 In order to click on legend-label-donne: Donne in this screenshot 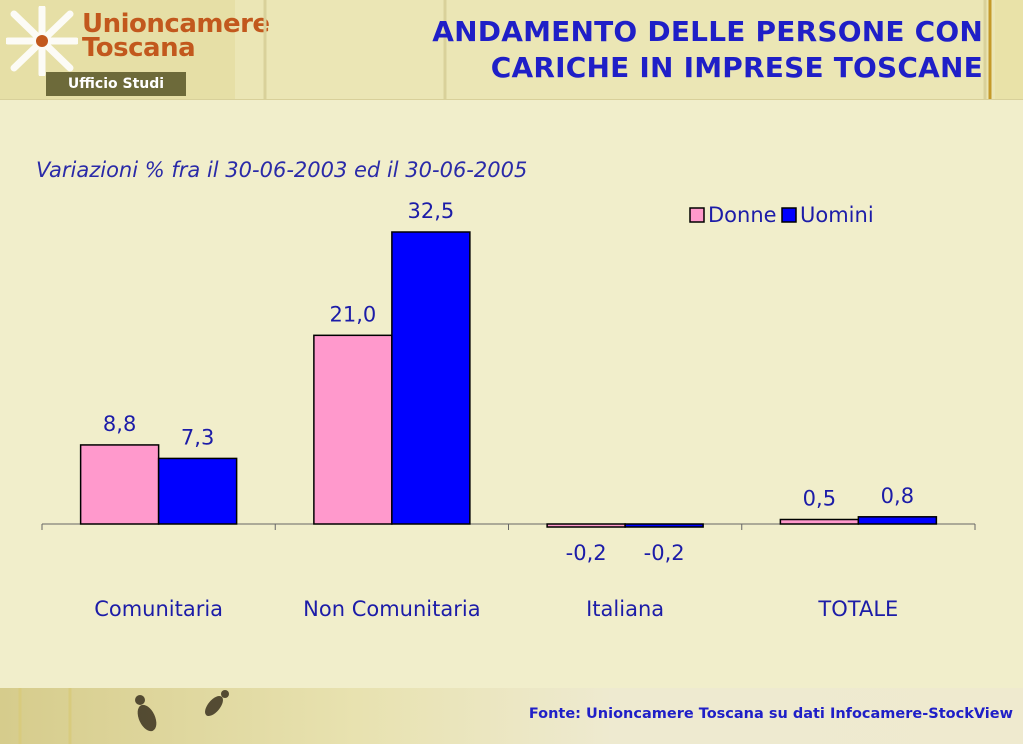, I will do `click(742, 215)`.